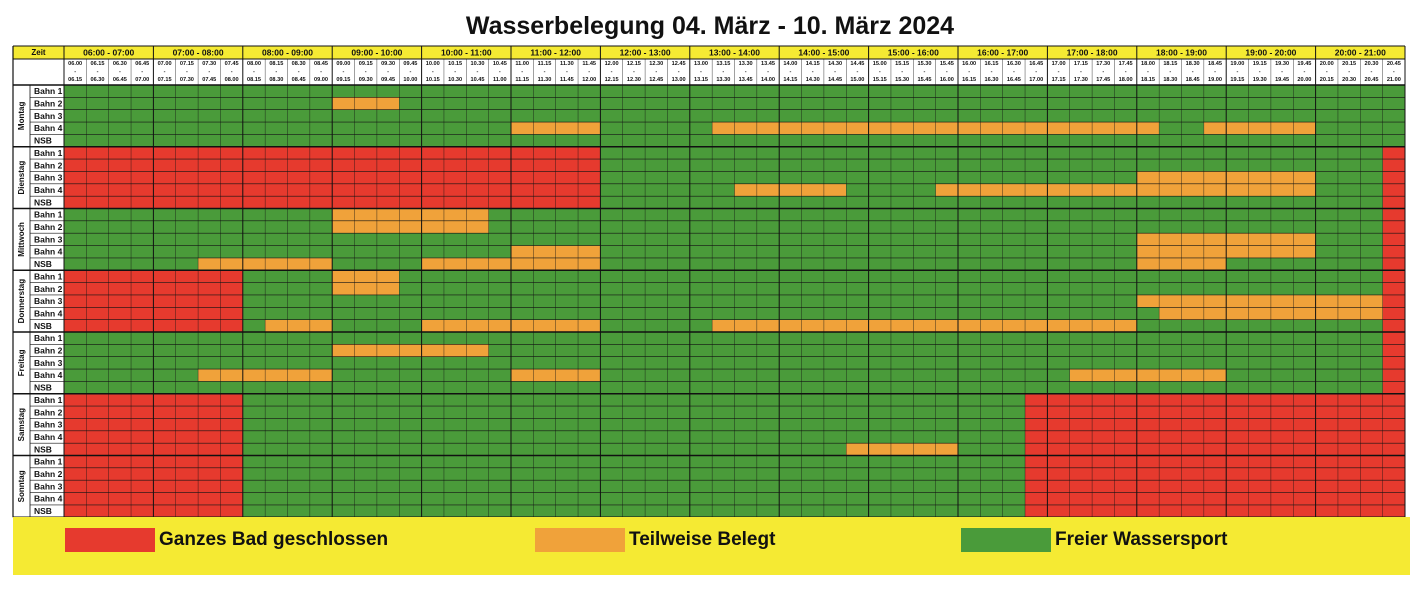 The width and height of the screenshot is (1420, 603). Describe the element at coordinates (433, 64) in the screenshot. I see `slot-start-16: 10.00` at that location.